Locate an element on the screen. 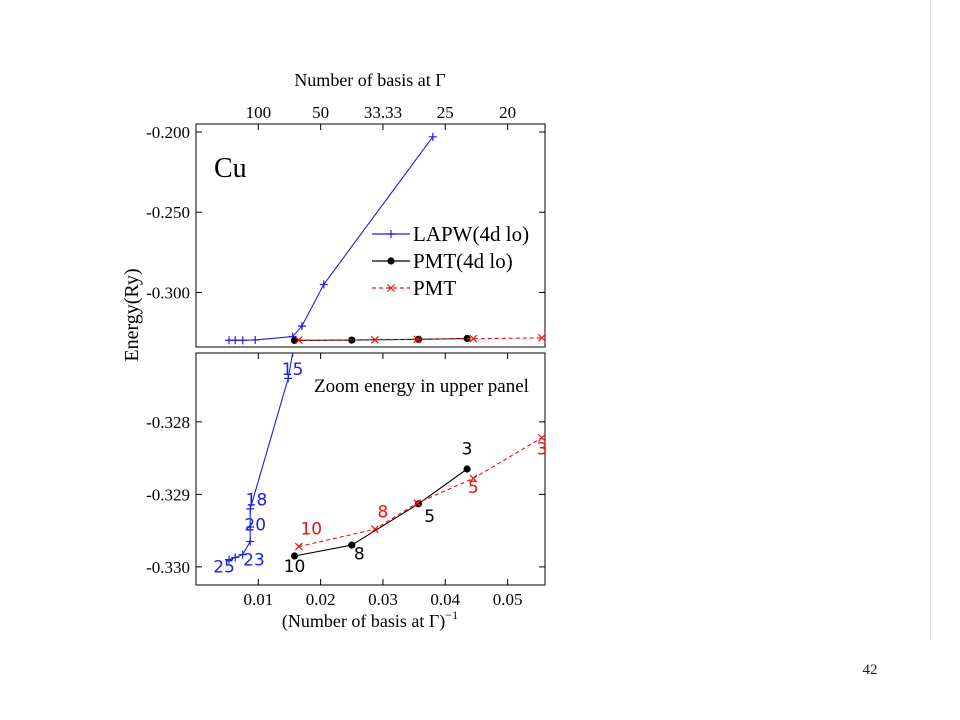  upper-series-0-line is located at coordinates (331, 238).